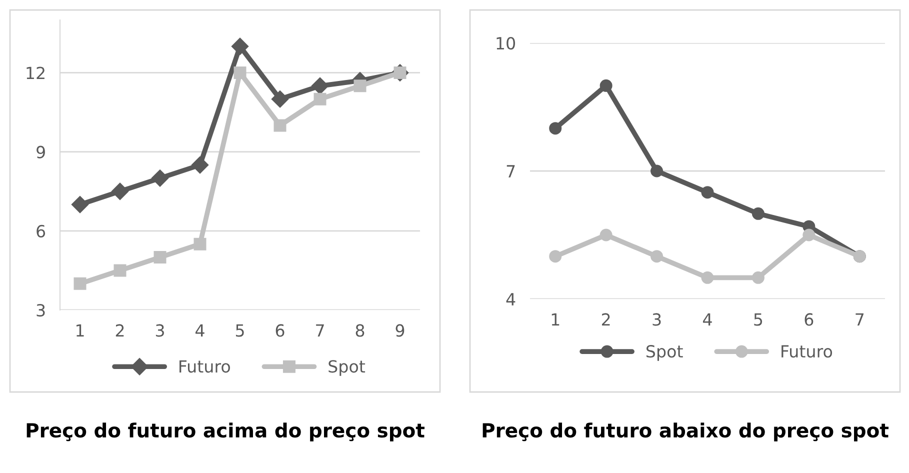 The width and height of the screenshot is (909, 473). Describe the element at coordinates (685, 432) in the screenshot. I see `text: Preço do futuro abaixo do preço spot` at that location.